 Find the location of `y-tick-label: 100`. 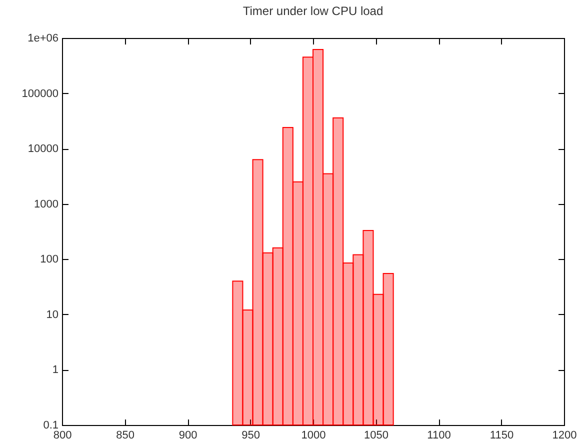

y-tick-label: 100 is located at coordinates (49, 260).